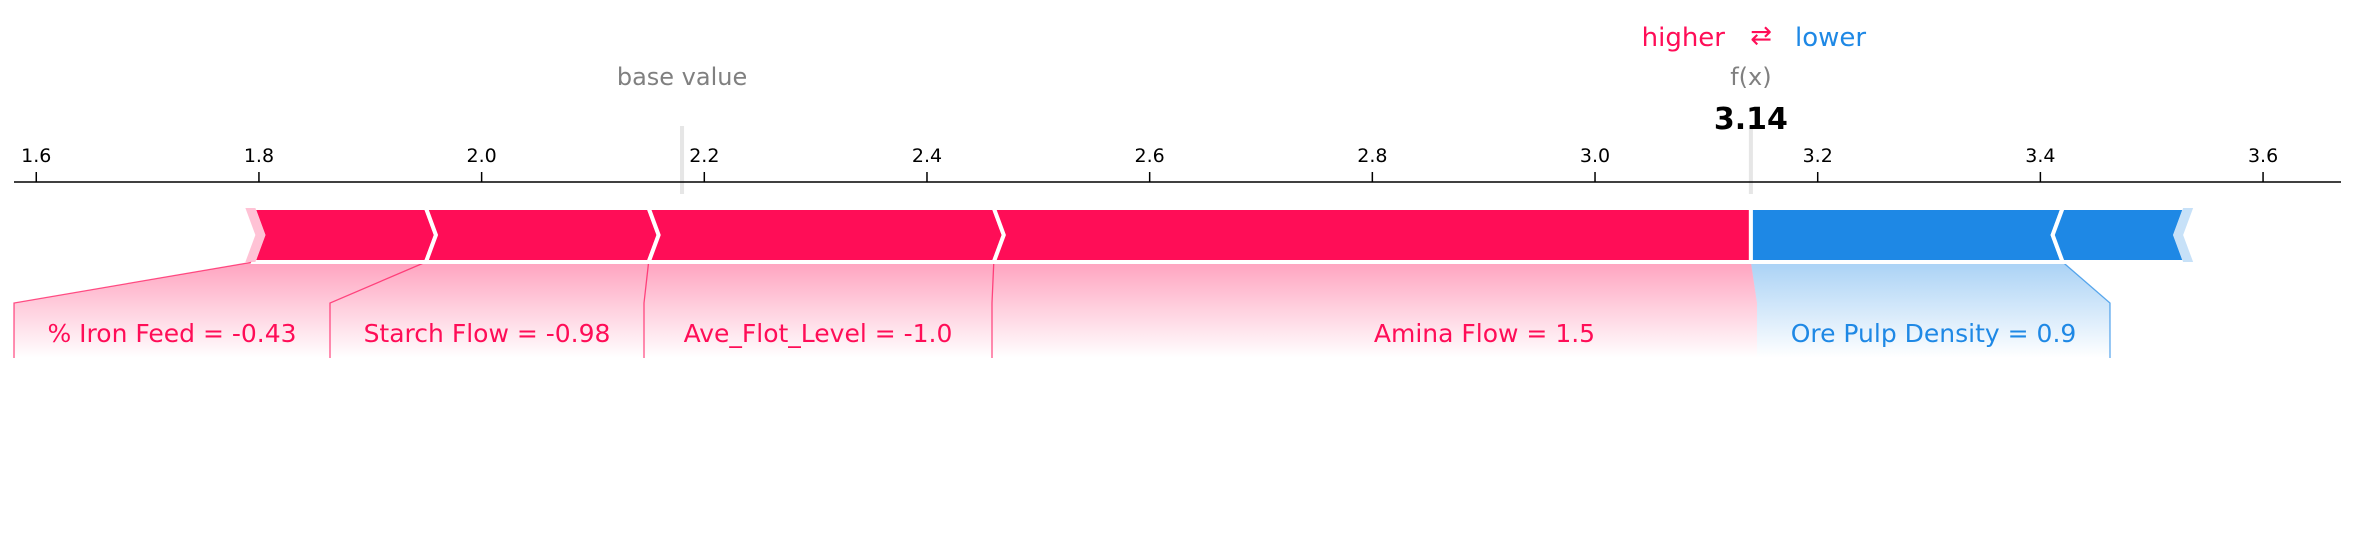  I want to click on x-tick-label: 2.6, so click(1150, 156).